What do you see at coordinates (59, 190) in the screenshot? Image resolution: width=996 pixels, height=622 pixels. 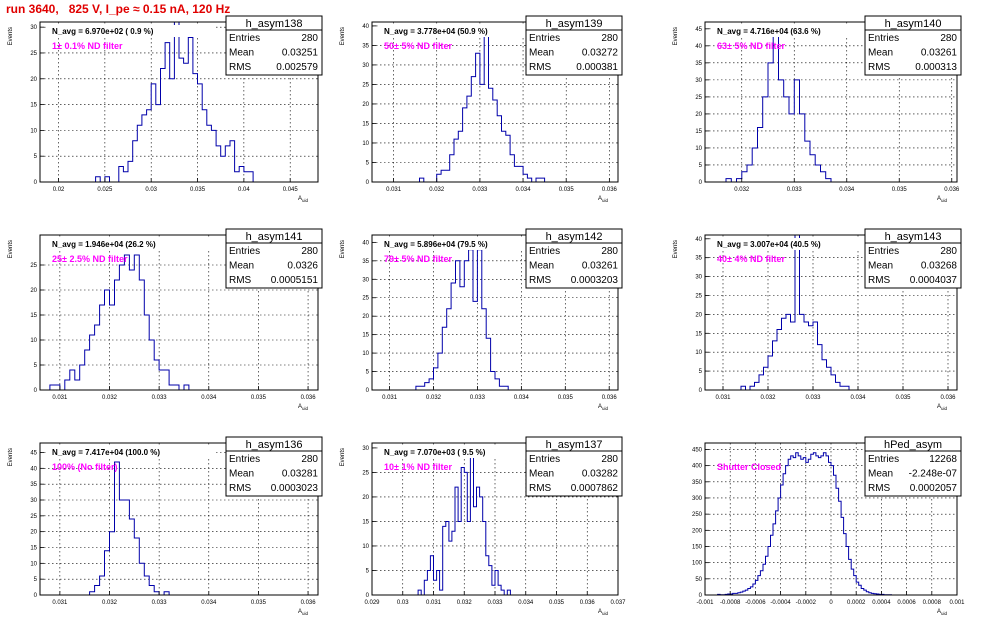 I see `x-tick-label: 0.02` at bounding box center [59, 190].